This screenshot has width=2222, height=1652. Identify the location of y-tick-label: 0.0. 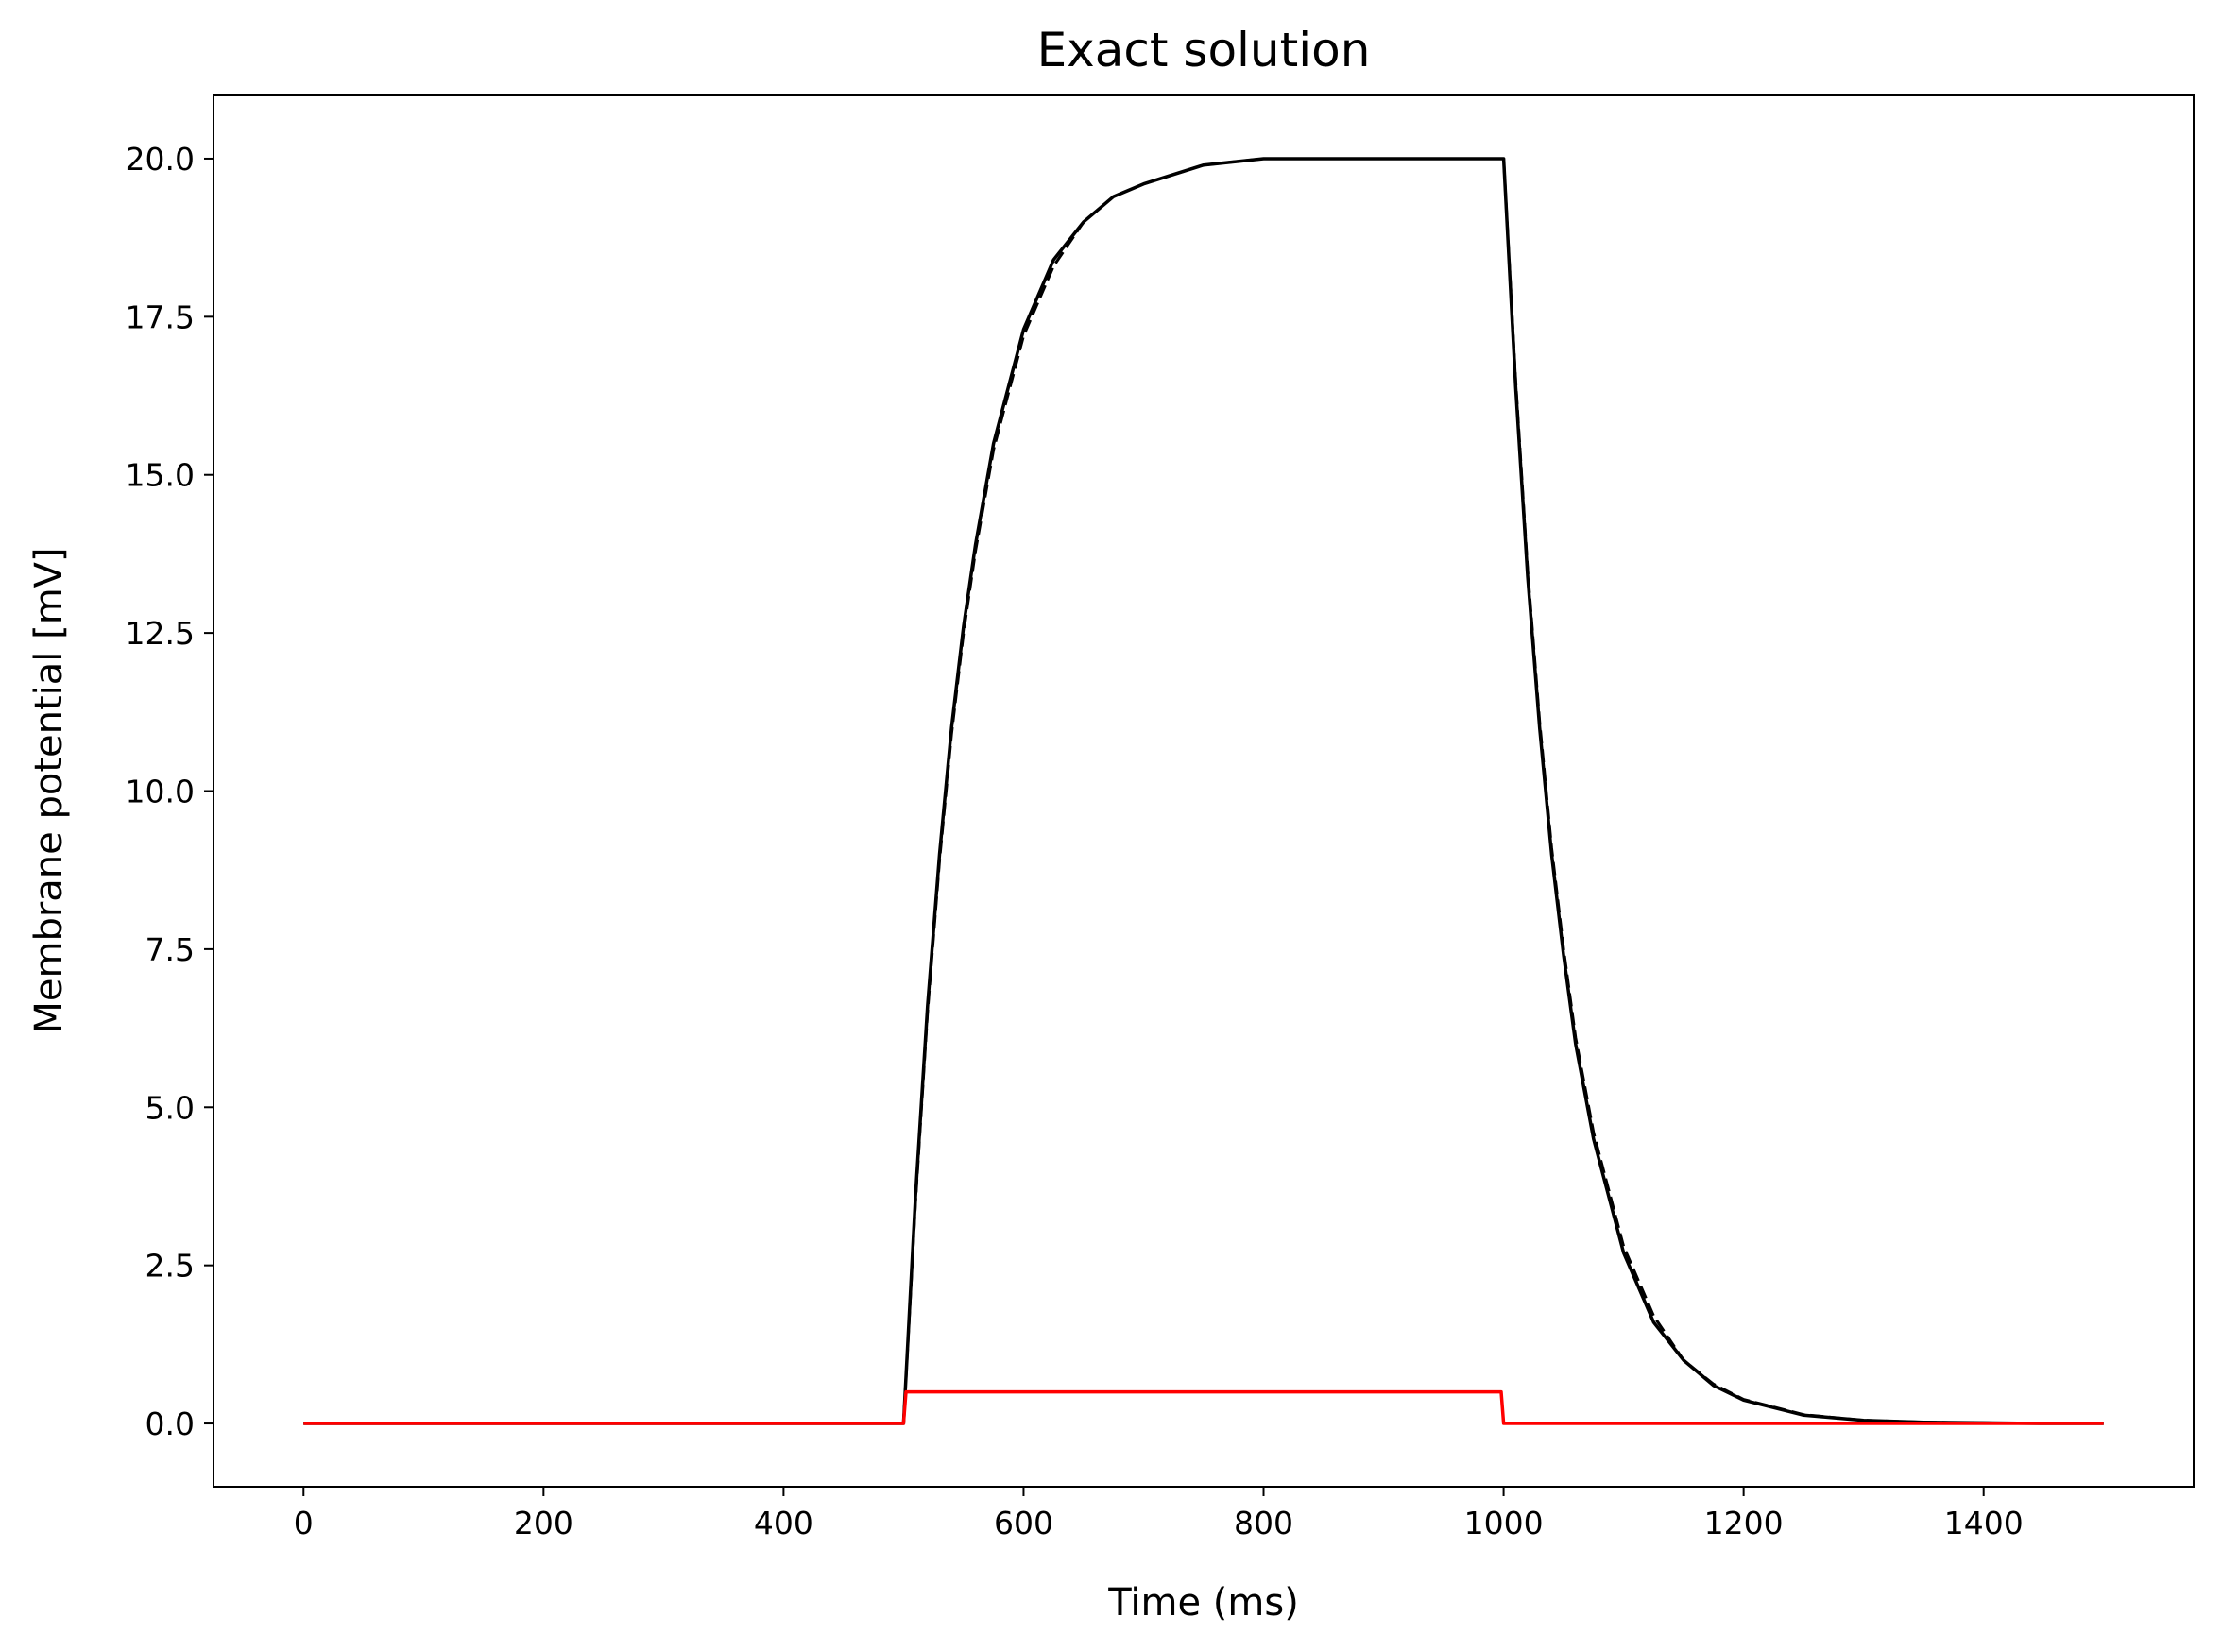
(170, 1423).